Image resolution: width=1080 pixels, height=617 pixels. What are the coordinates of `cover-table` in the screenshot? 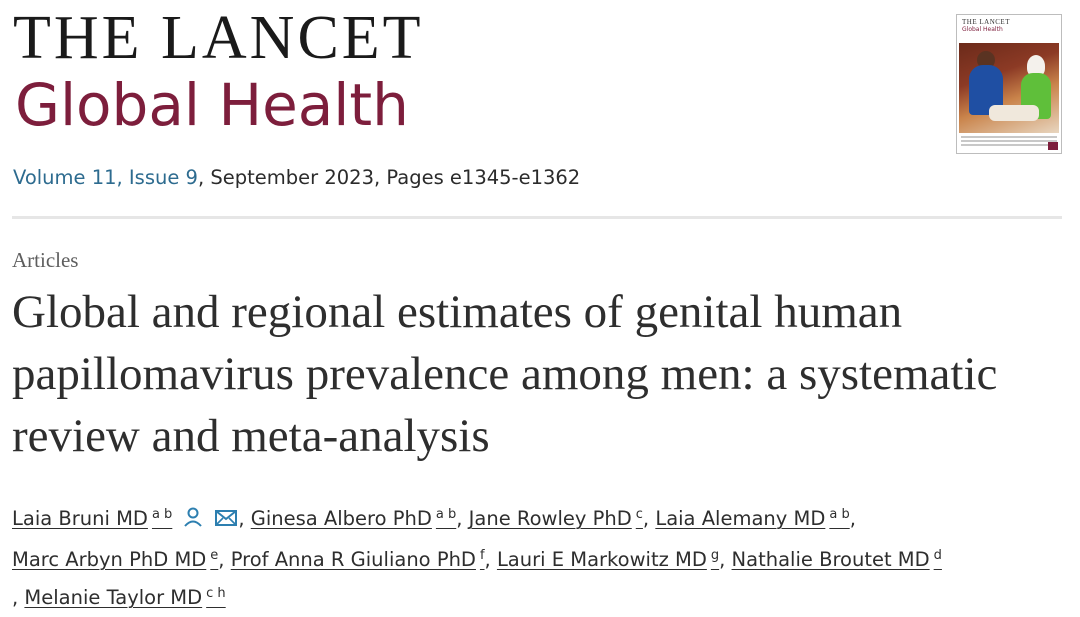 It's located at (1014, 113).